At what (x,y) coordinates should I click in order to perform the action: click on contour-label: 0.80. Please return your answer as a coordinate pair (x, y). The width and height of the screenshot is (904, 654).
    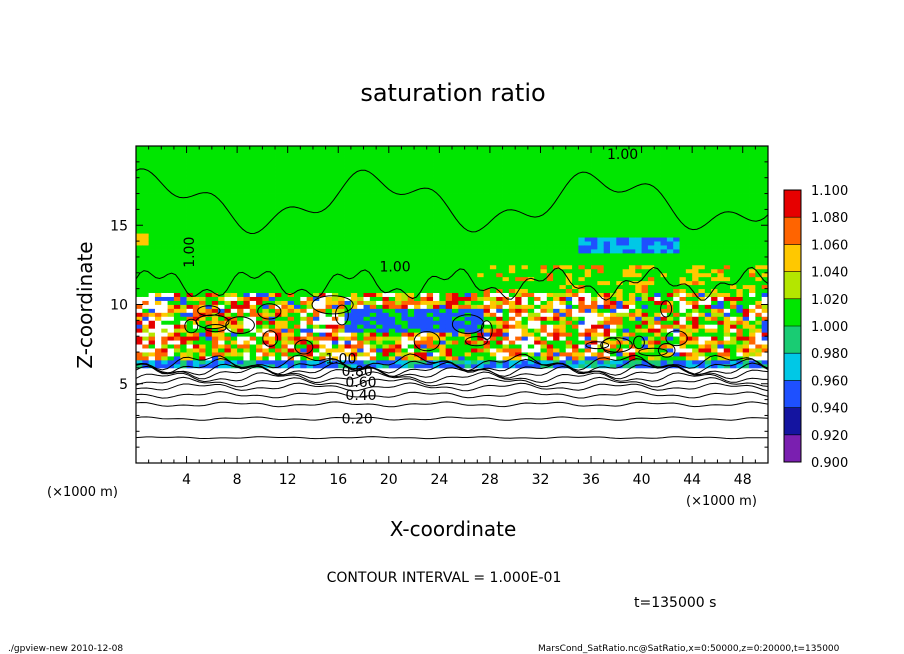
    Looking at the image, I should click on (357, 372).